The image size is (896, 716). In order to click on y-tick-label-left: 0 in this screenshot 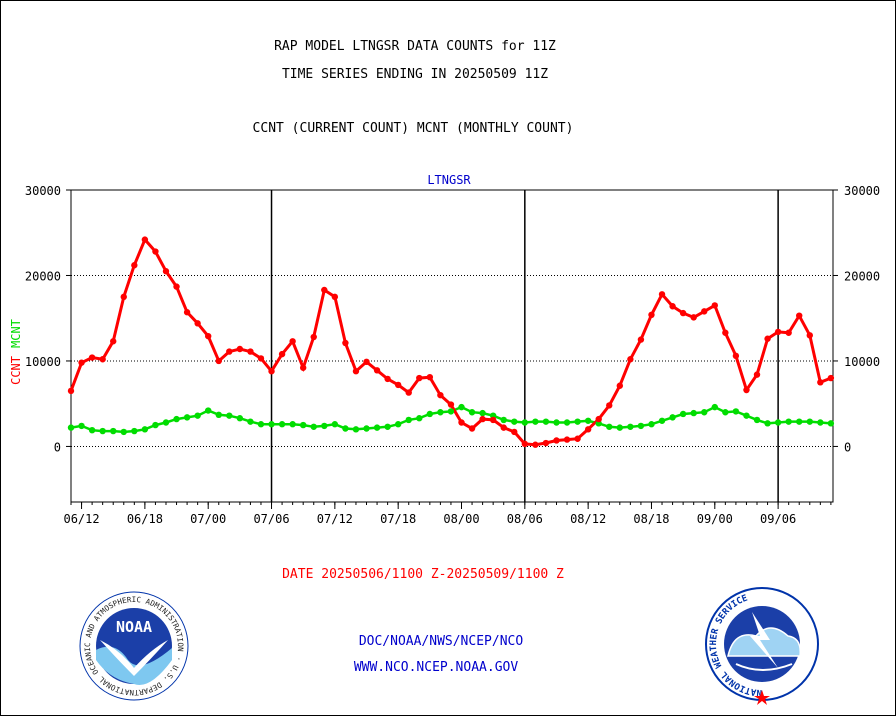, I will do `click(57, 447)`.